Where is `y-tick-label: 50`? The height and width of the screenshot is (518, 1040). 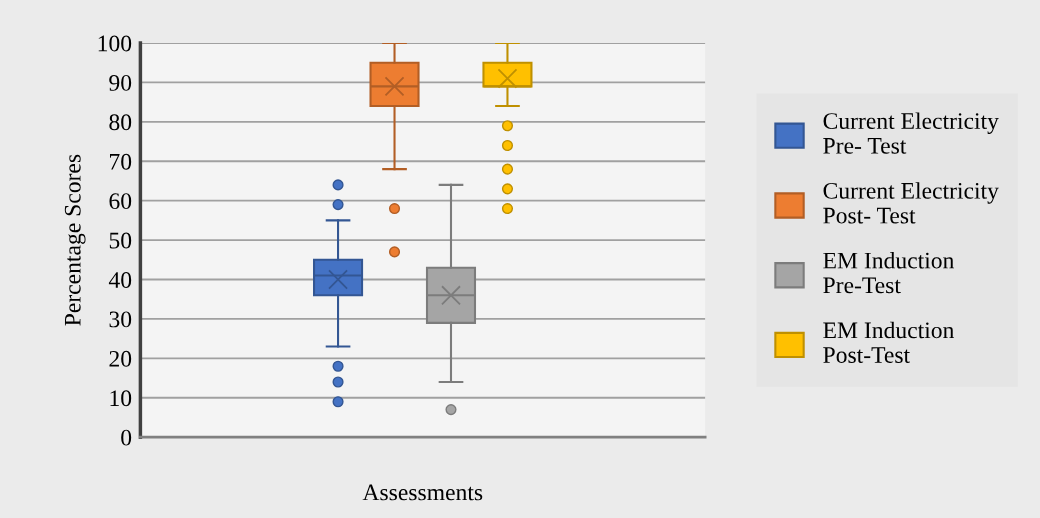
y-tick-label: 50 is located at coordinates (120, 240).